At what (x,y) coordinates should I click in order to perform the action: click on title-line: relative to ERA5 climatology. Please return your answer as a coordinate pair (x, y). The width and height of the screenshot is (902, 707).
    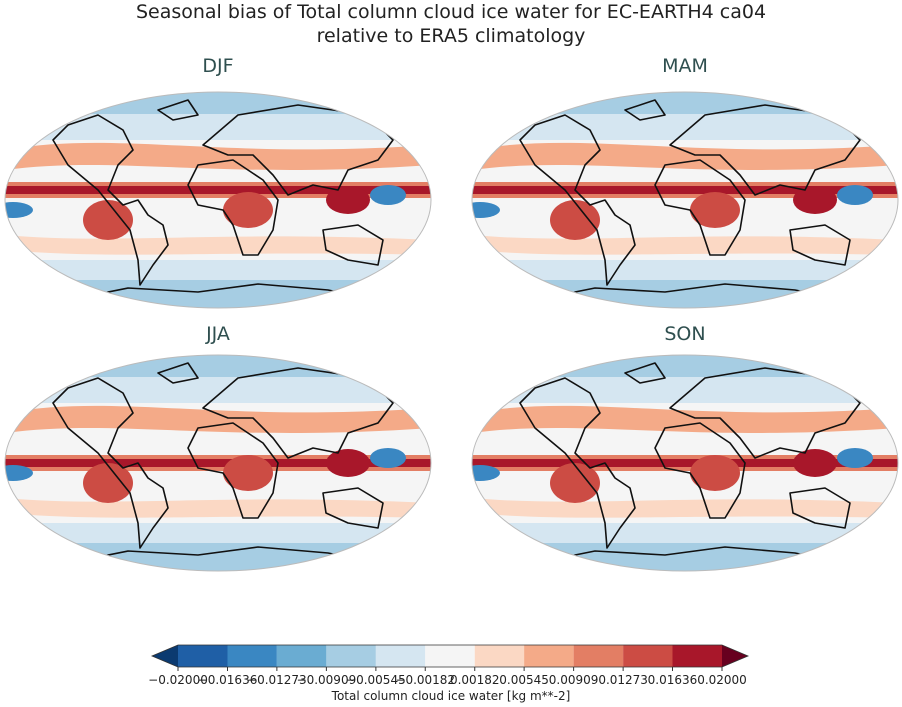
    Looking at the image, I should click on (451, 36).